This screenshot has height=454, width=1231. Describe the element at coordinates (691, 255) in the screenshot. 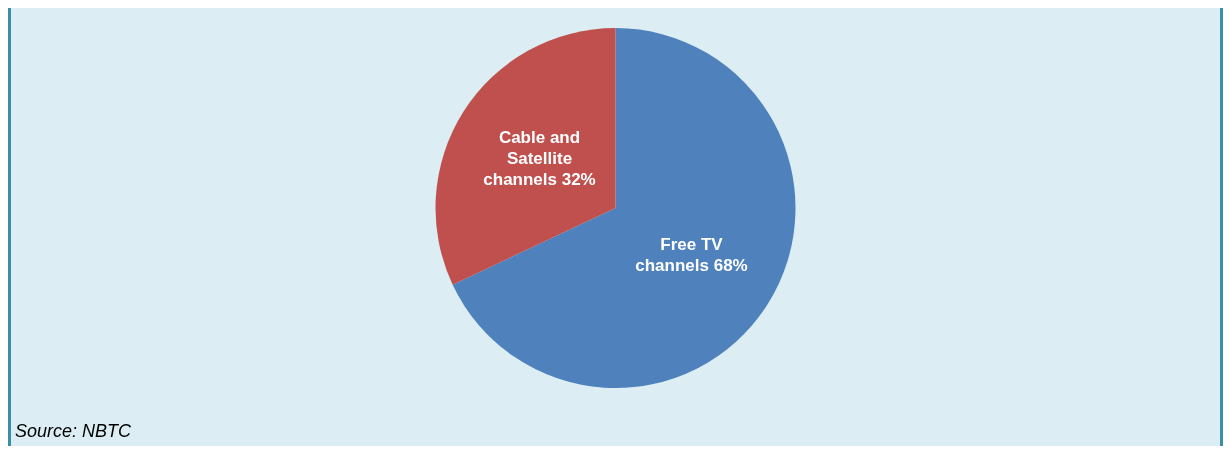

I see `slice-label: Free TV channels 68%` at that location.